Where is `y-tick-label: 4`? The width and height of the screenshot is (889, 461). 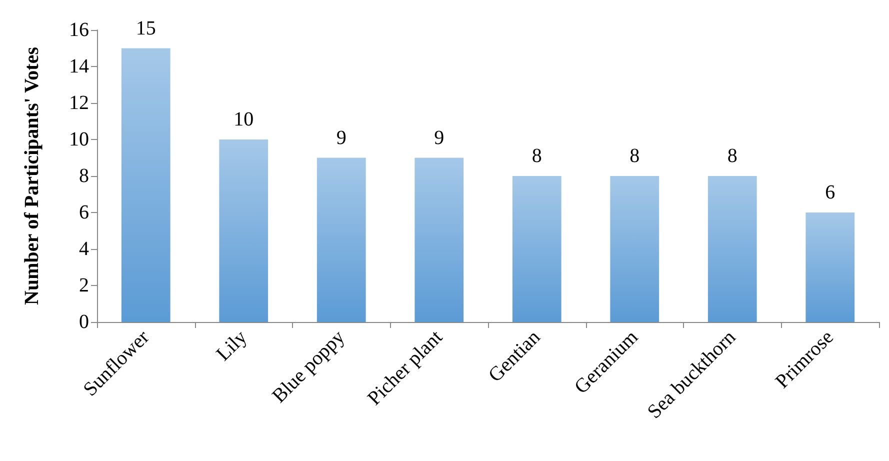 y-tick-label: 4 is located at coordinates (84, 249).